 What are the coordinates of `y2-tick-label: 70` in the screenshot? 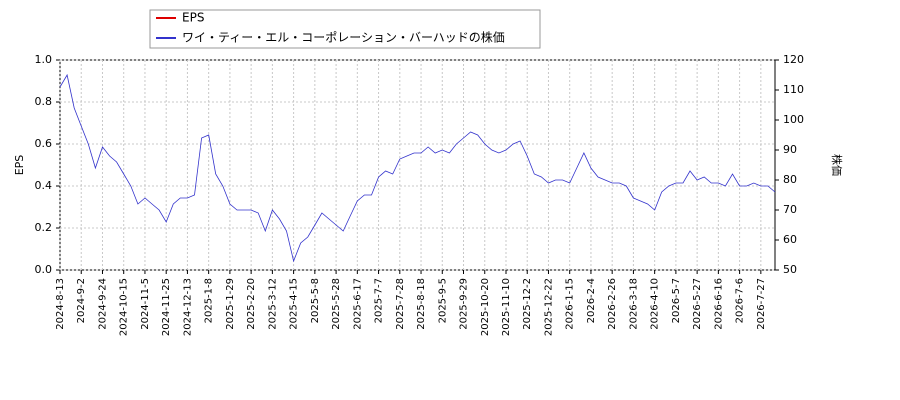 It's located at (790, 209).